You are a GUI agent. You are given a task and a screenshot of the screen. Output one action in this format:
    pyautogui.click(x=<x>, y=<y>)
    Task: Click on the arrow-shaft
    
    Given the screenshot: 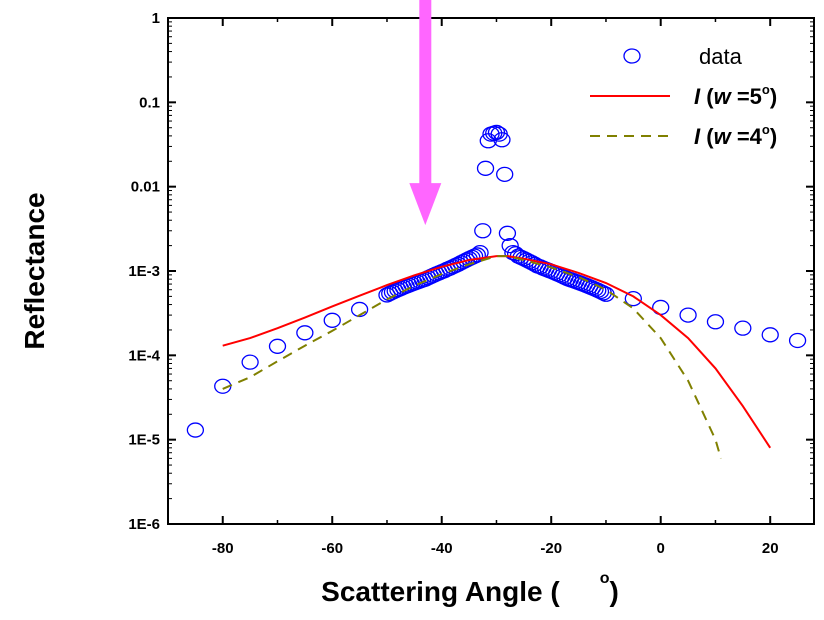 What is the action you would take?
    pyautogui.click(x=425, y=93)
    